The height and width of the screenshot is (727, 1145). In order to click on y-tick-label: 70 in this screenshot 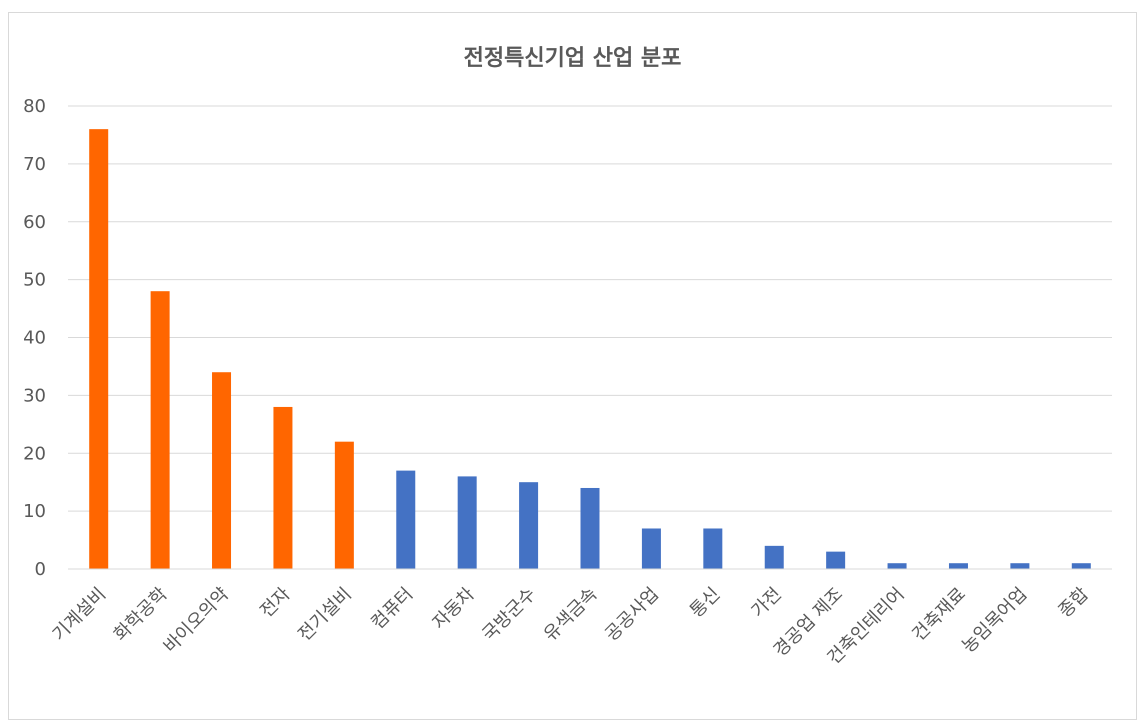, I will do `click(34, 164)`.